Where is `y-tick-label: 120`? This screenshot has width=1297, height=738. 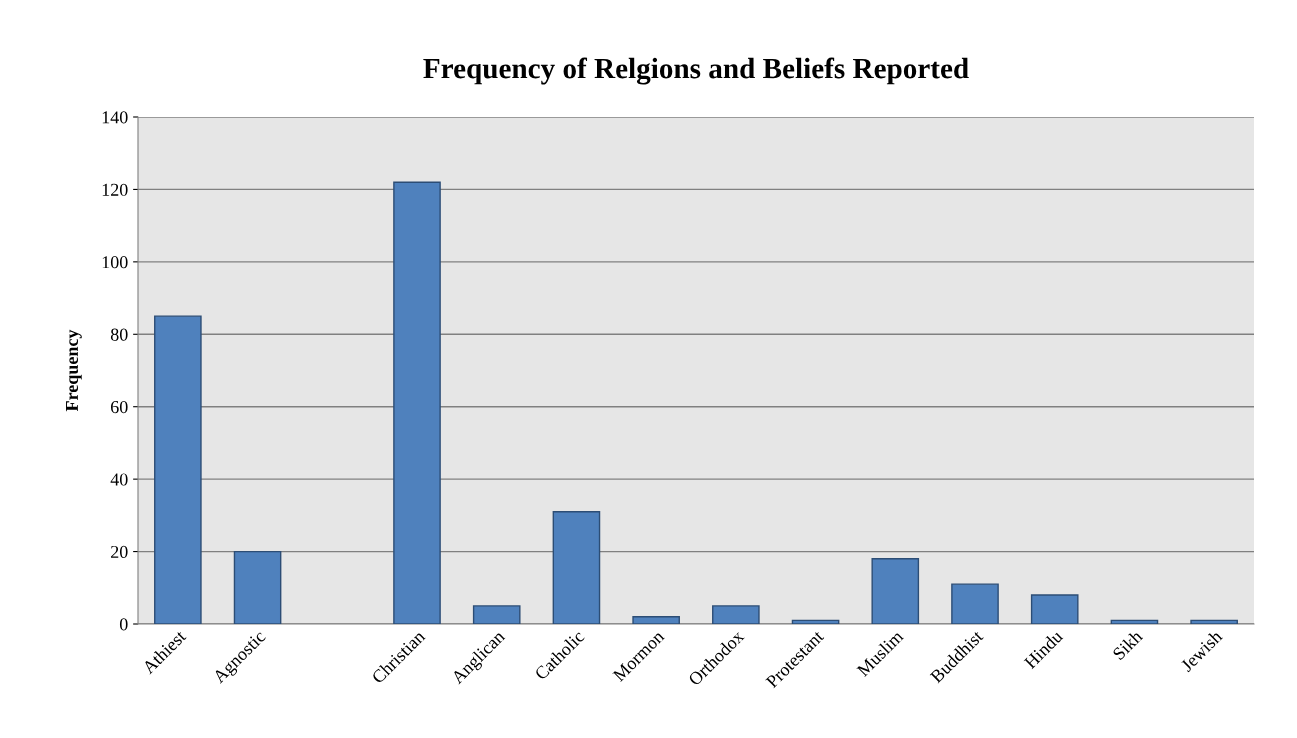
y-tick-label: 120 is located at coordinates (115, 189).